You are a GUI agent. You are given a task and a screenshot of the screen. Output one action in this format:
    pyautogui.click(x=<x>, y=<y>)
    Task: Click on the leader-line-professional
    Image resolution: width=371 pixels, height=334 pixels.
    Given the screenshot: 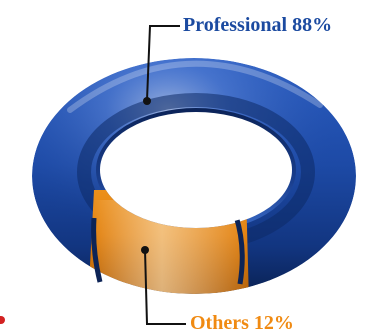 What is the action you would take?
    pyautogui.click(x=163, y=63)
    